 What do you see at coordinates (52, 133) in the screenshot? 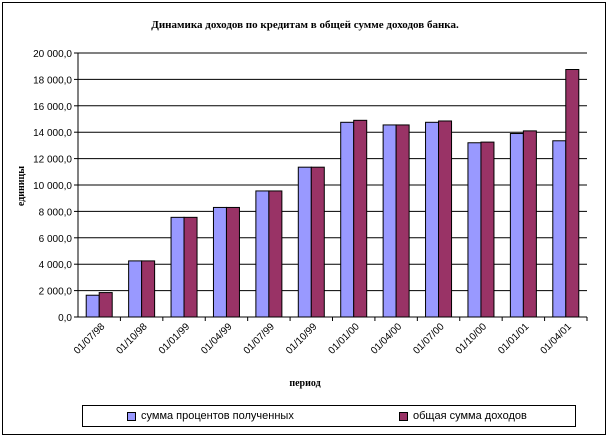
I see `y-tick-label: 14 000,0` at bounding box center [52, 133].